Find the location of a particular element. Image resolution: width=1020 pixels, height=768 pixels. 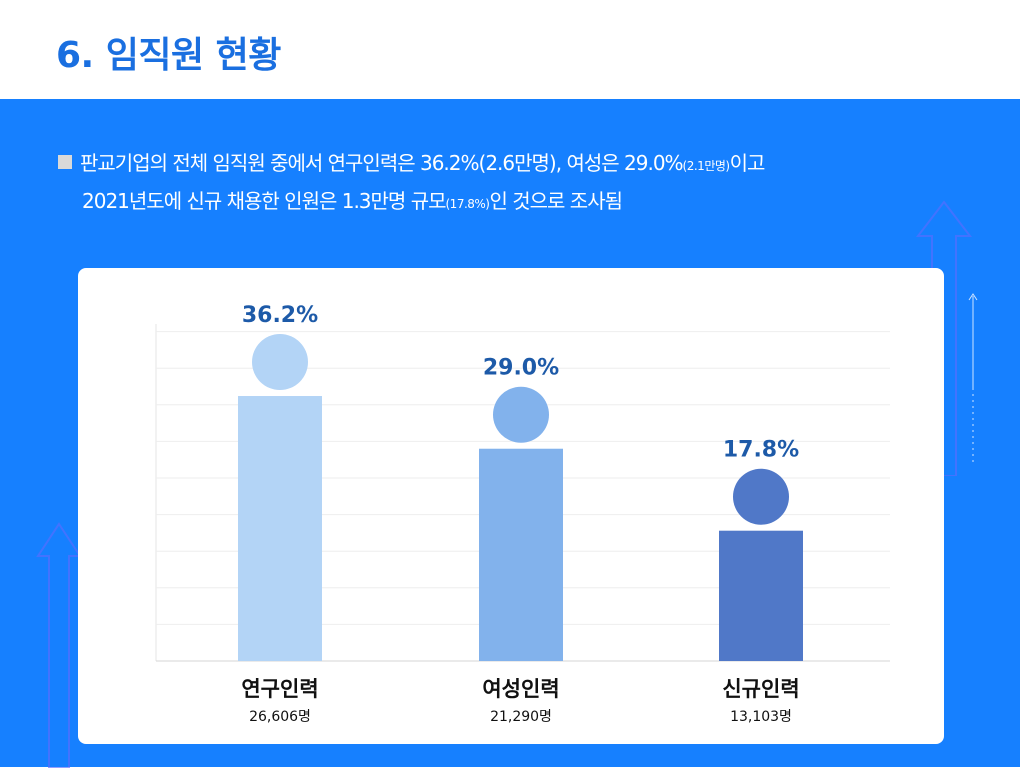

arrow-up-outline-icon-shape is located at coordinates (944, 338).